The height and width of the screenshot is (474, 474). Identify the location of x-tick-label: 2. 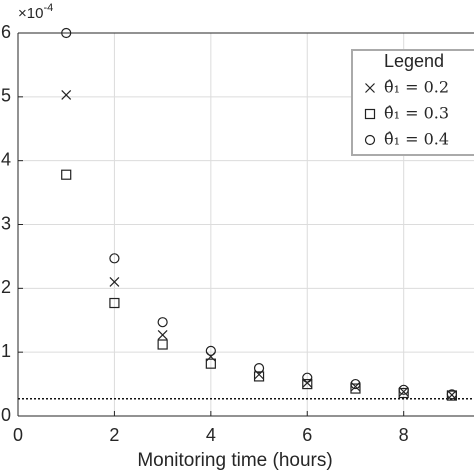
(114, 435).